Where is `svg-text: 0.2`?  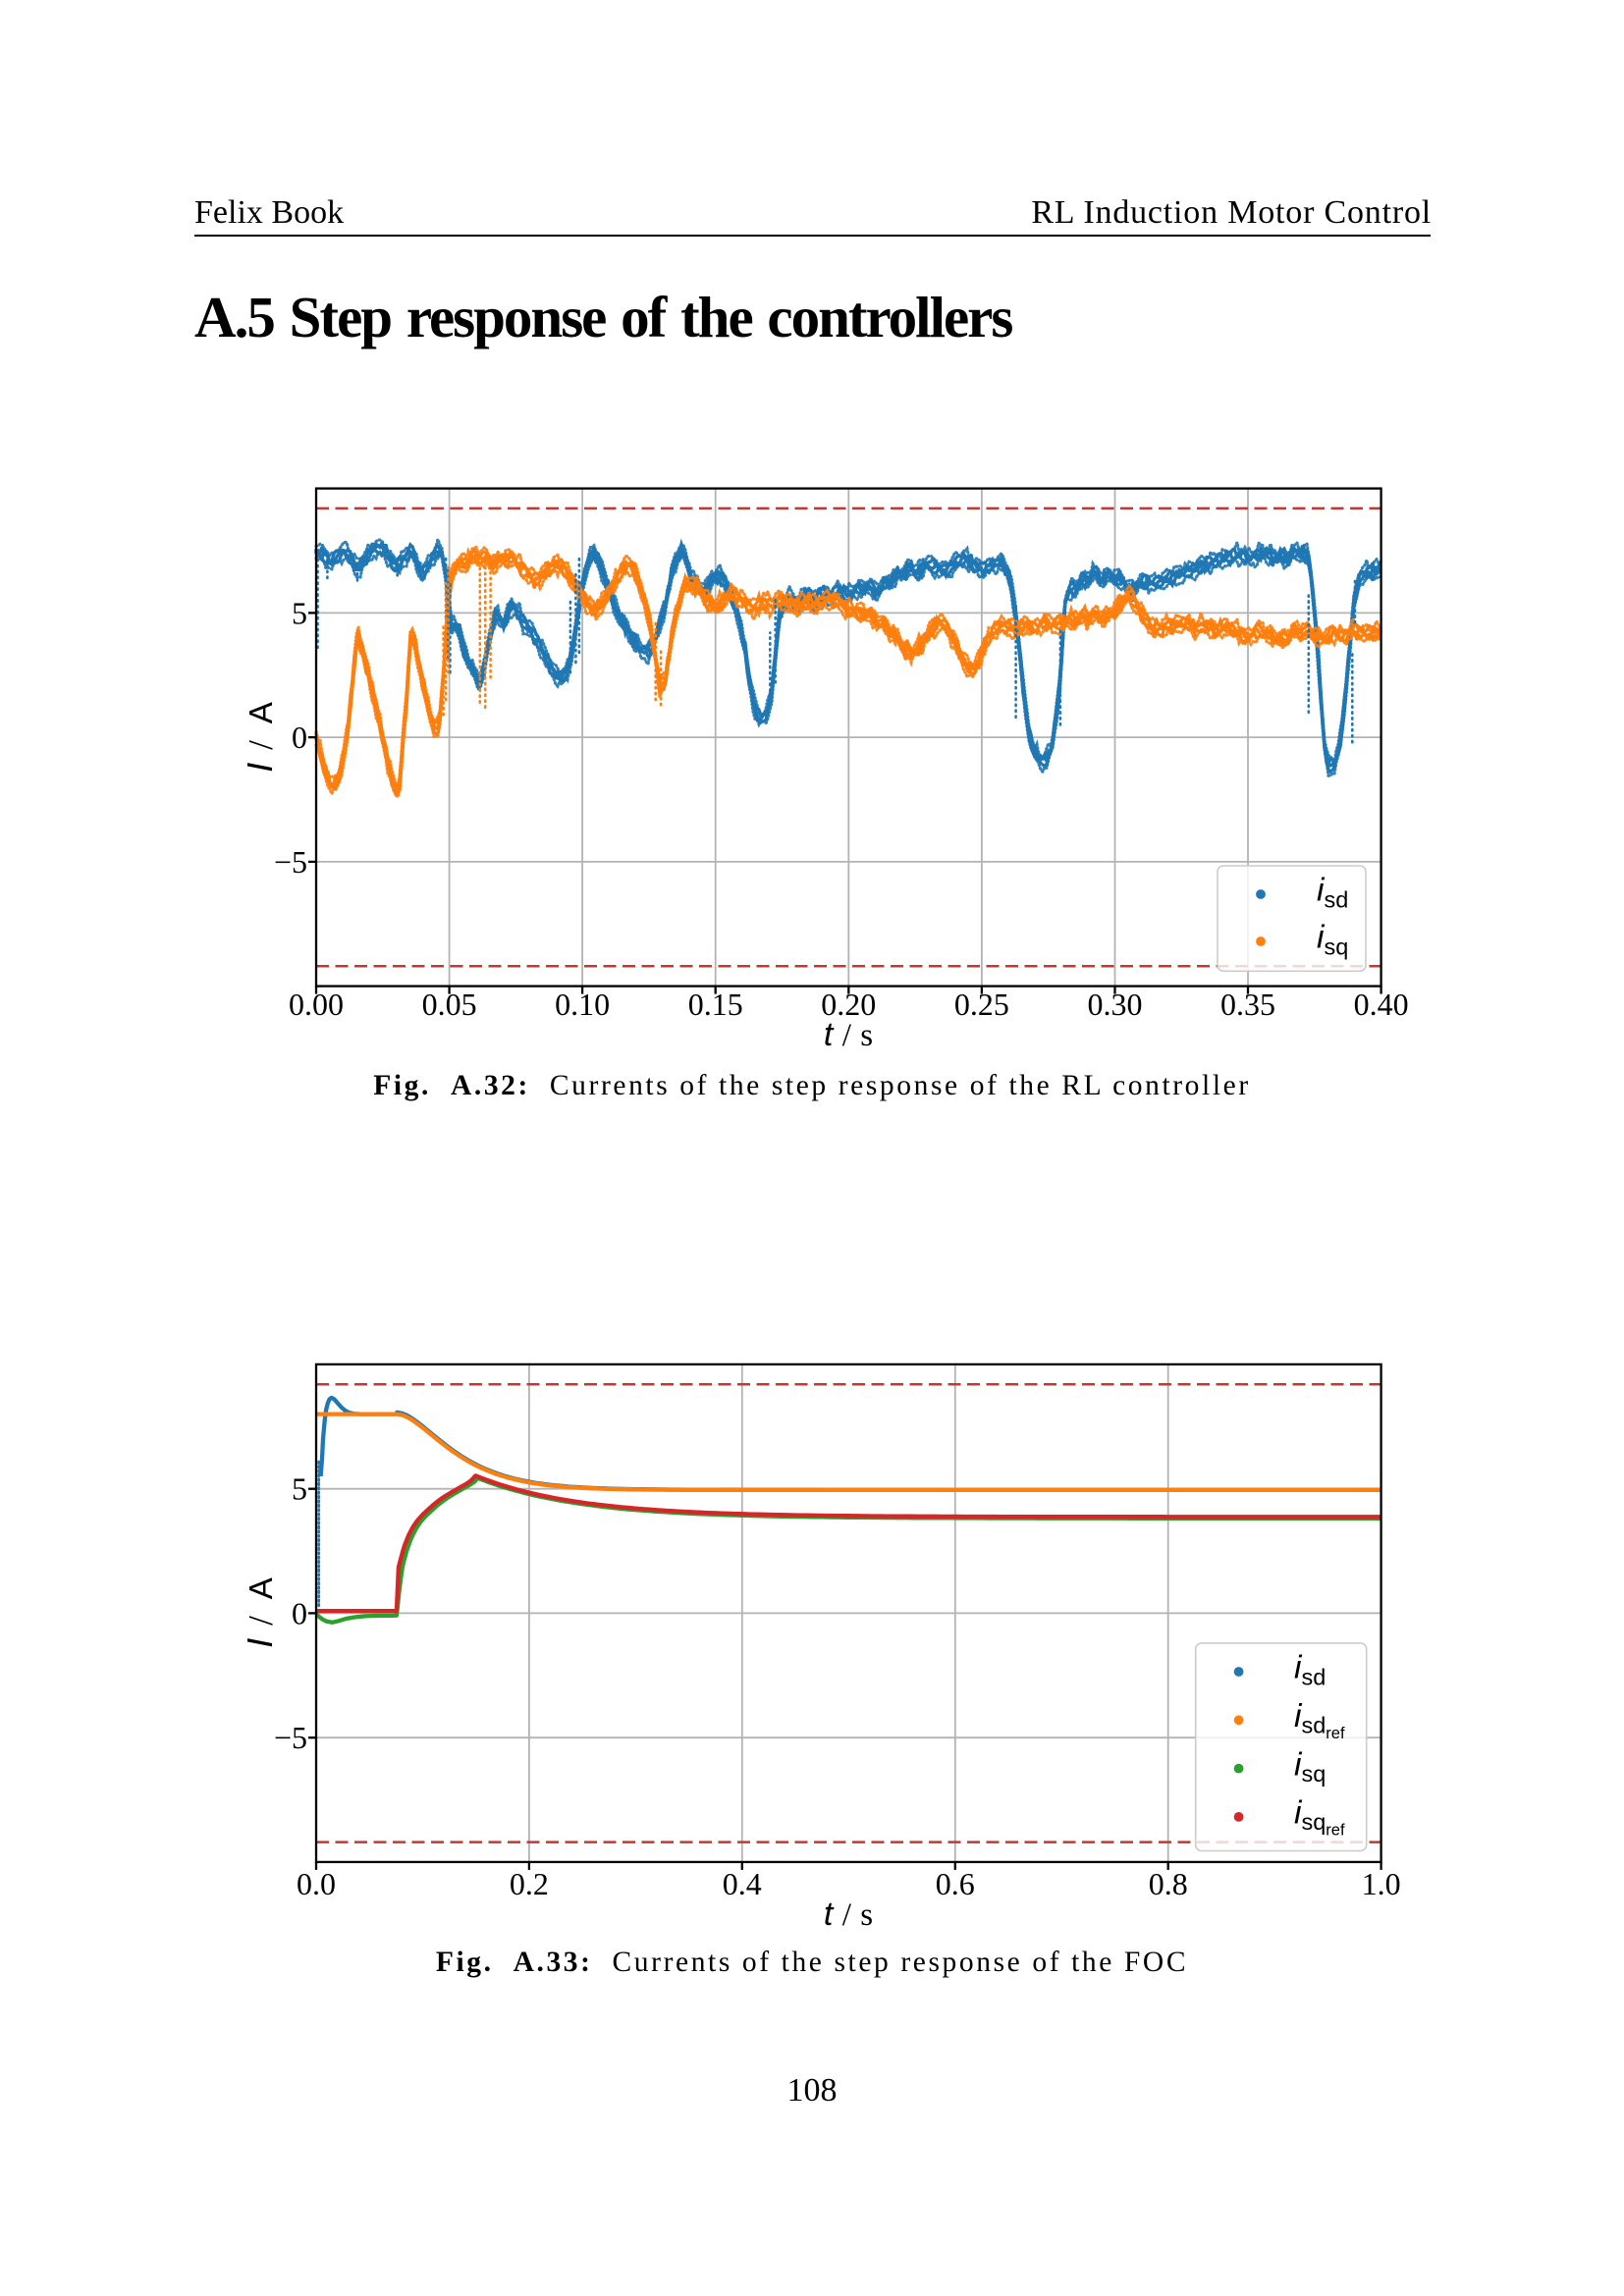 svg-text: 0.2 is located at coordinates (529, 1883).